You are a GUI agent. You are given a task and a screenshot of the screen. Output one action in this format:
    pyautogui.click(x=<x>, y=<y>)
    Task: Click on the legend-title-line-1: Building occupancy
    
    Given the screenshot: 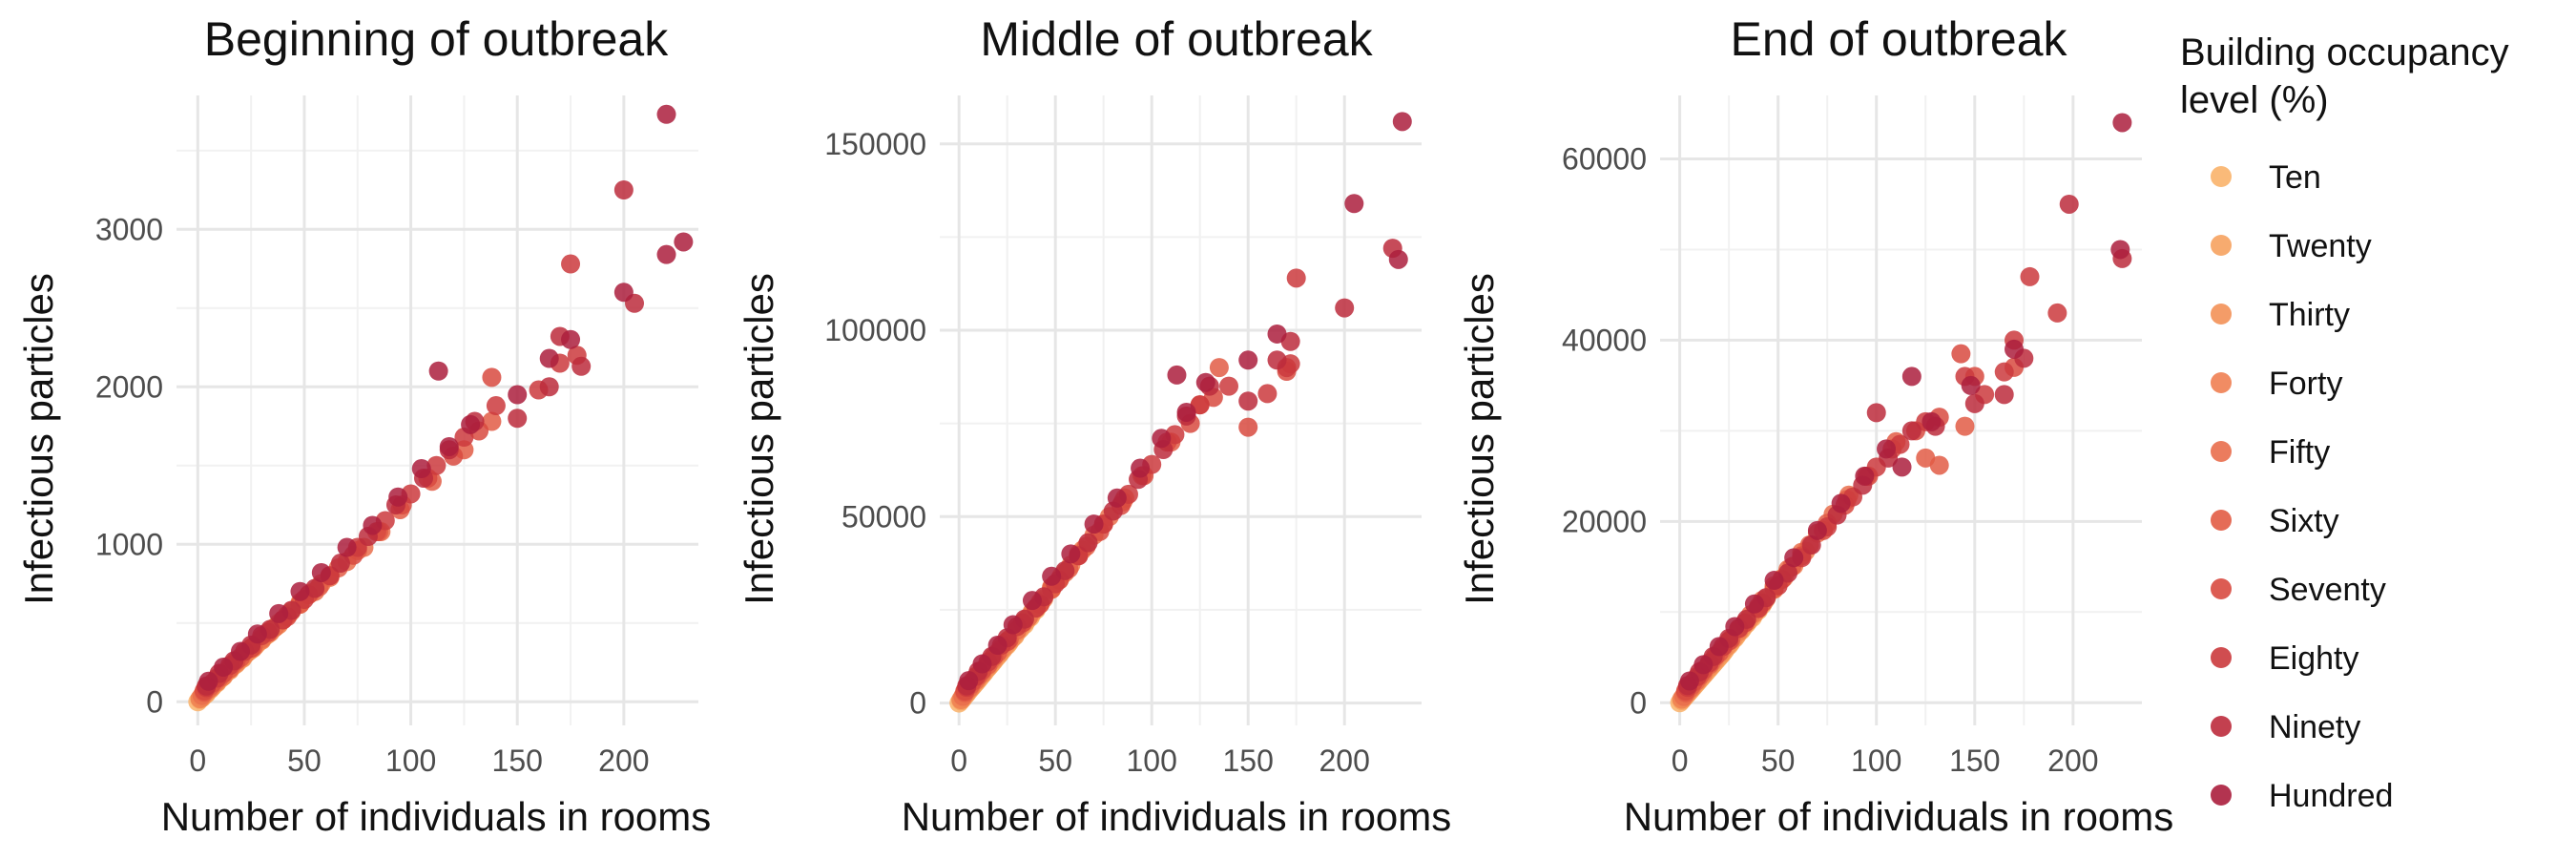 What is the action you would take?
    pyautogui.click(x=2344, y=52)
    